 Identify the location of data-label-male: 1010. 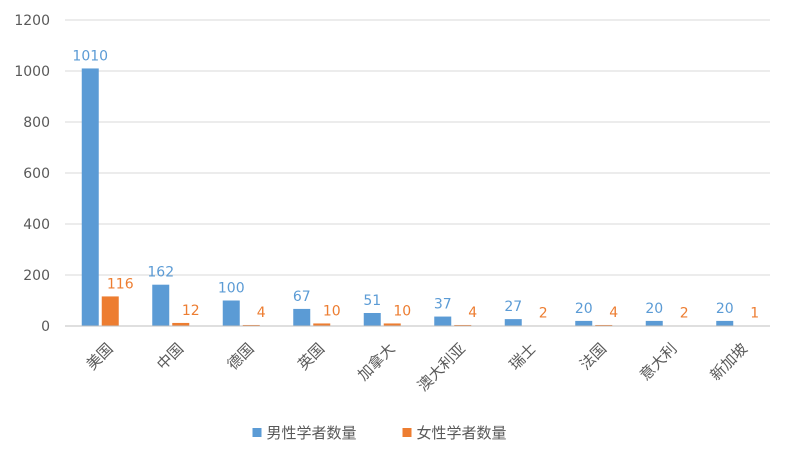
(90, 56).